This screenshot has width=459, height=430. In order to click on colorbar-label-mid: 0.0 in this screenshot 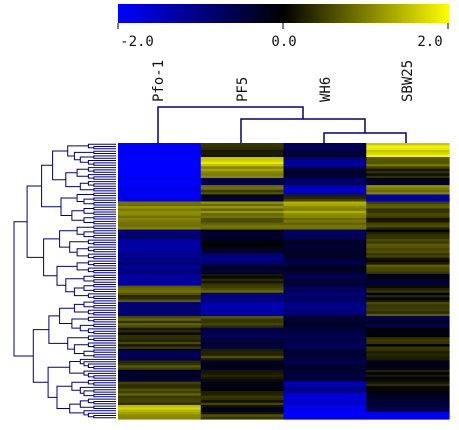, I will do `click(283, 42)`.